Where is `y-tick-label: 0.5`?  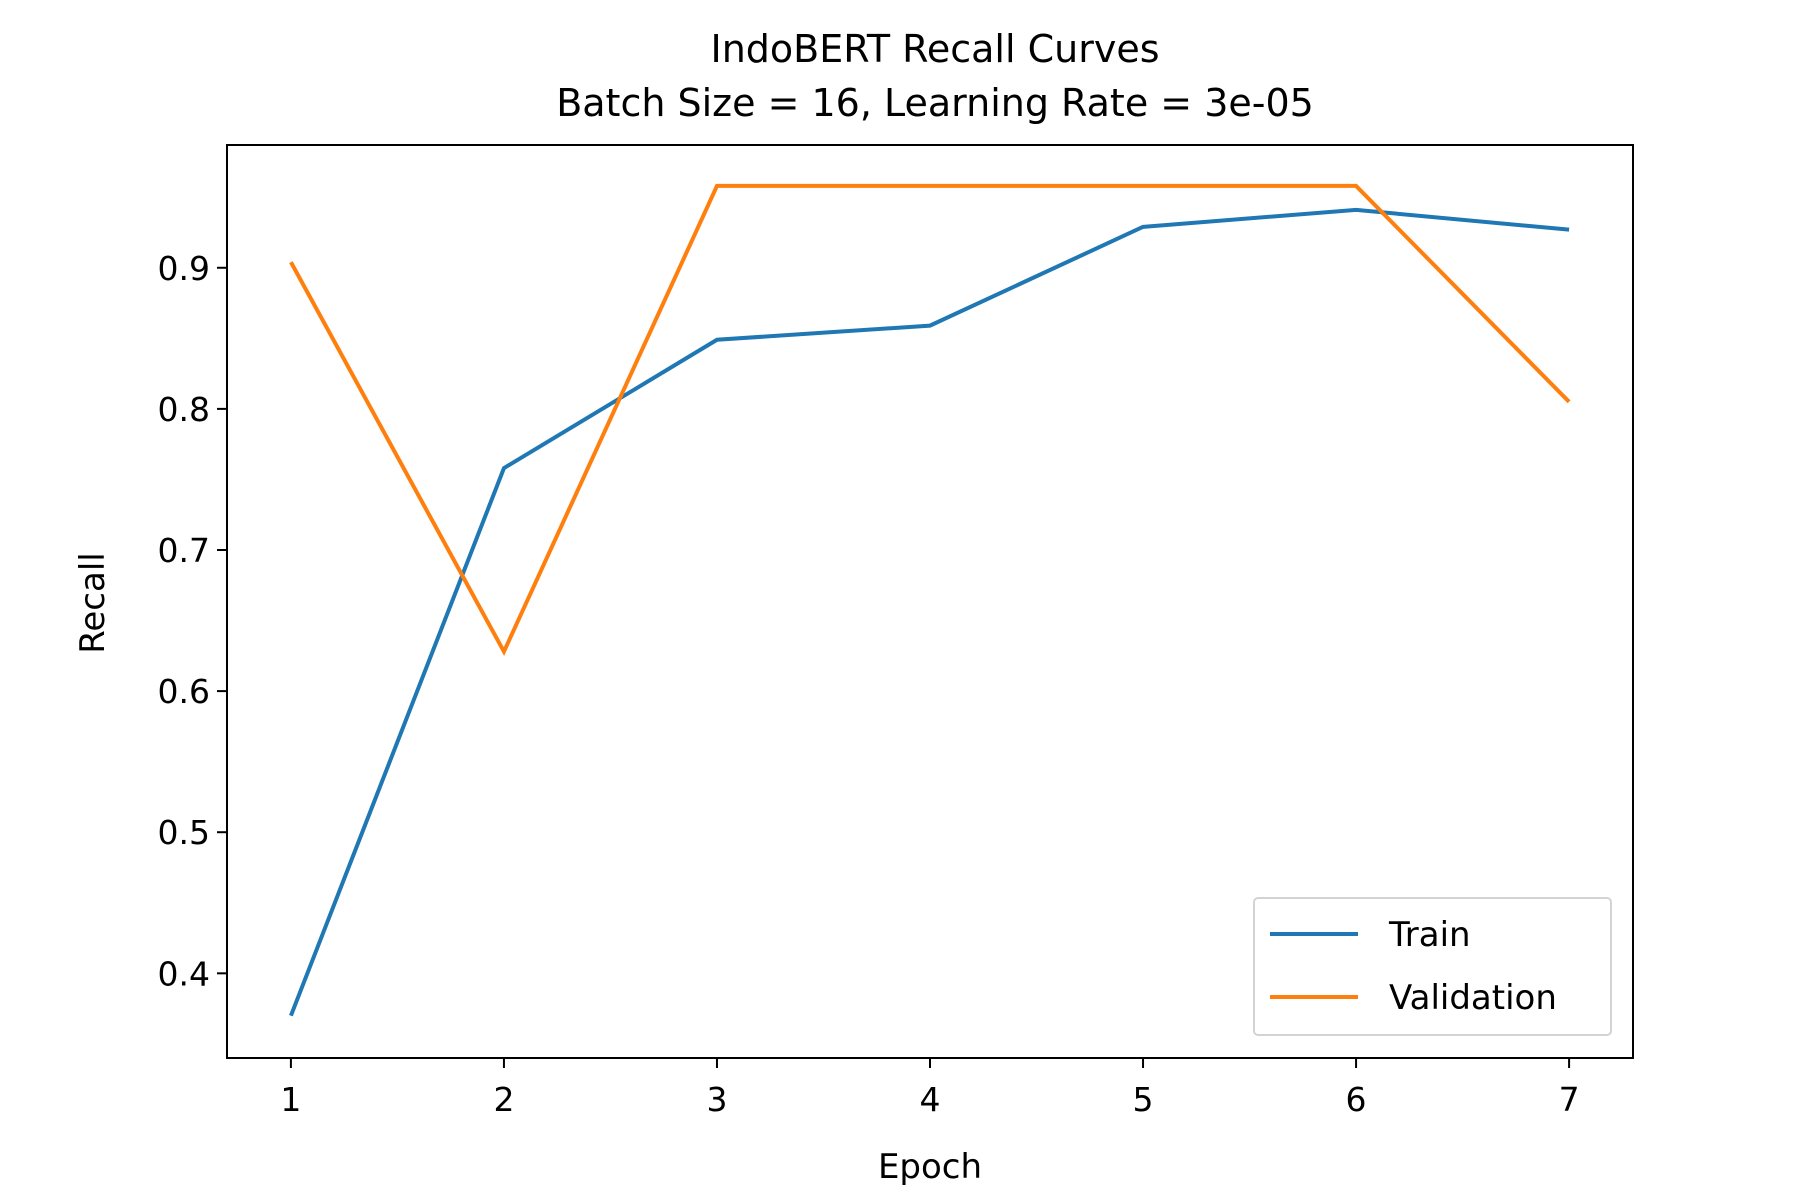 y-tick-label: 0.5 is located at coordinates (184, 832).